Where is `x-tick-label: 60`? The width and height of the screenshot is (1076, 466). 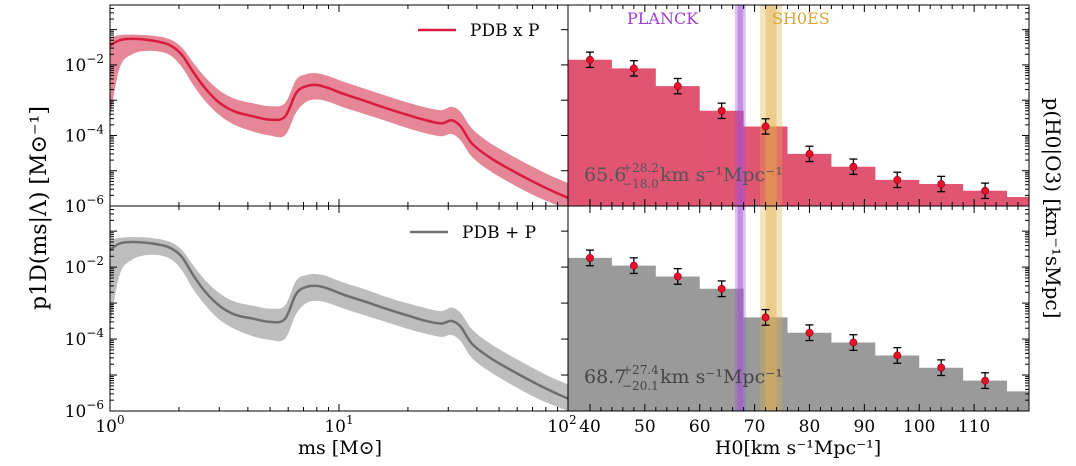 x-tick-label: 60 is located at coordinates (700, 427).